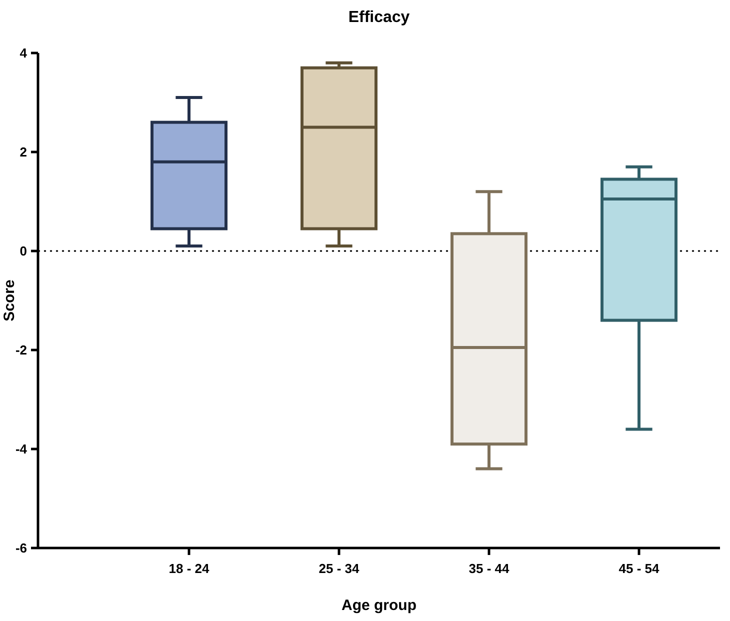 Image resolution: width=730 pixels, height=621 pixels. What do you see at coordinates (21, 350) in the screenshot?
I see `y-tick-label: -2` at bounding box center [21, 350].